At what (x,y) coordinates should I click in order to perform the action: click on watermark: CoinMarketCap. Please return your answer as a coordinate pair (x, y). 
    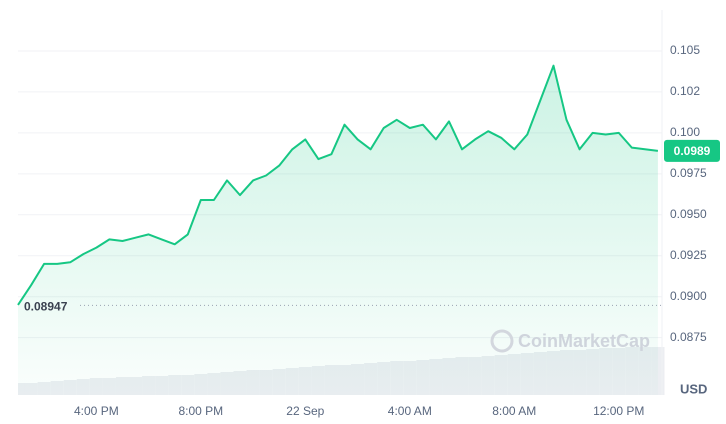
    Looking at the image, I should click on (584, 341).